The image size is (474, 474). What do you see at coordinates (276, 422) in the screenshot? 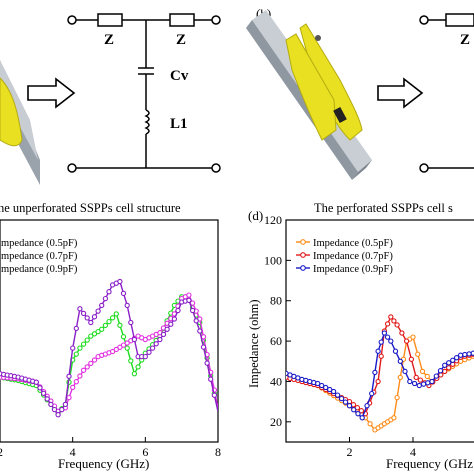
I see `y-tick-label: 20` at bounding box center [276, 422].